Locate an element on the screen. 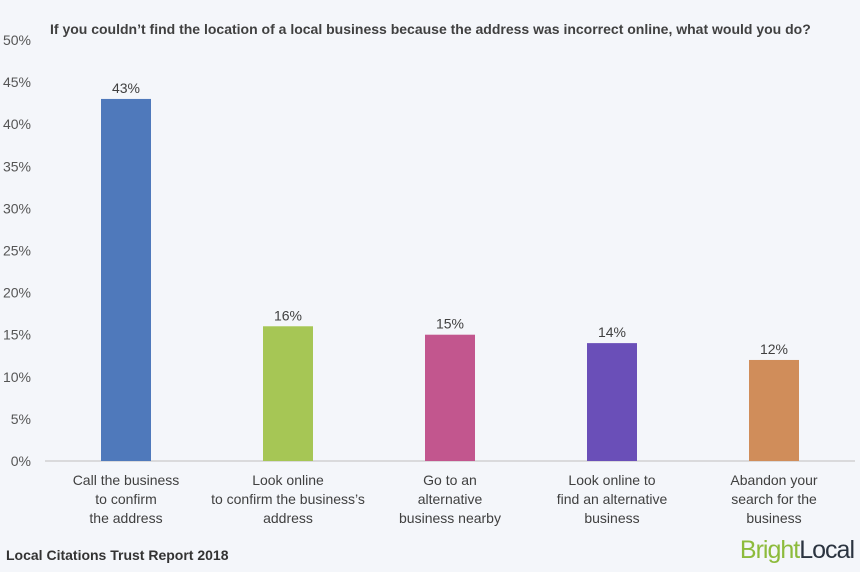 The height and width of the screenshot is (572, 860). x-tick-label: find an alternative is located at coordinates (612, 499).